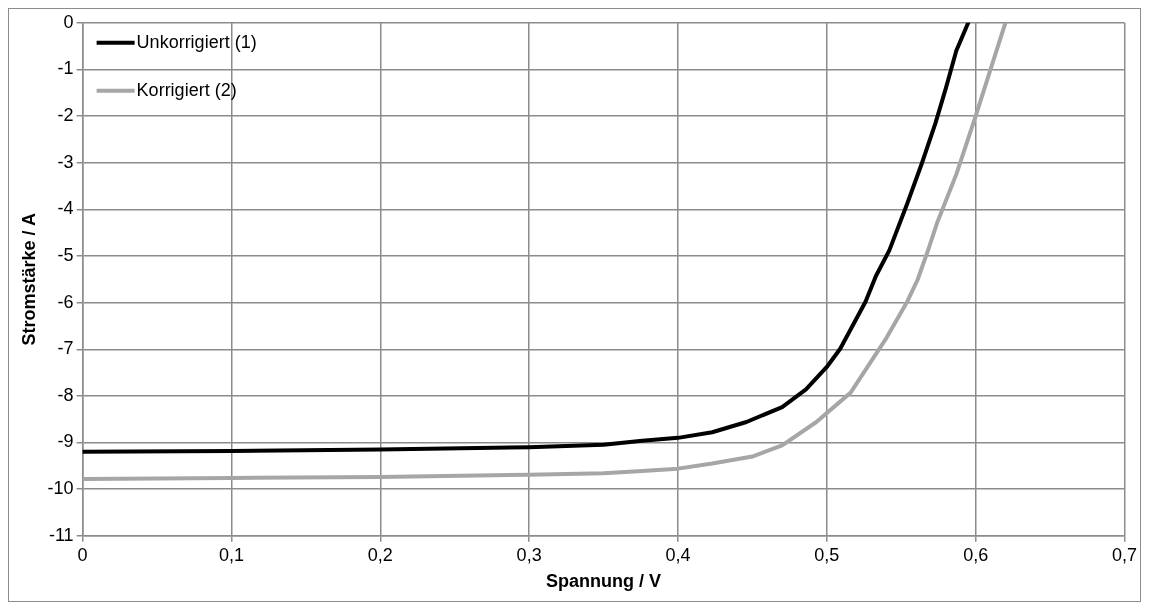  I want to click on y-tick-label: -3, so click(65, 161).